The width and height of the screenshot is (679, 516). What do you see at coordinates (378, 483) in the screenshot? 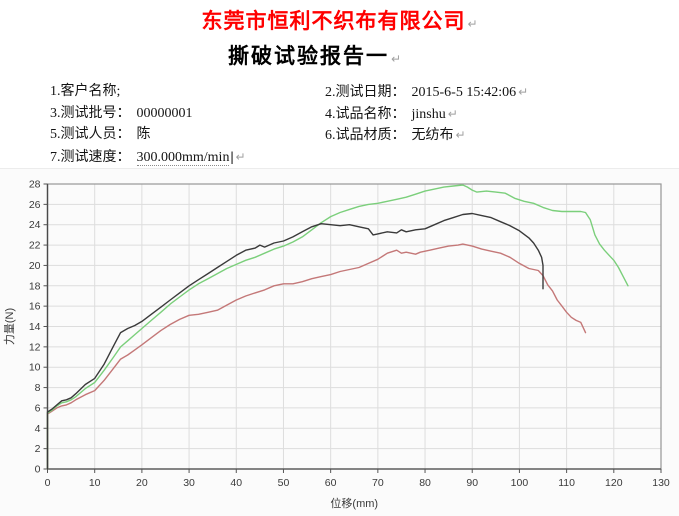
I see `x-tick-label: 70` at bounding box center [378, 483].